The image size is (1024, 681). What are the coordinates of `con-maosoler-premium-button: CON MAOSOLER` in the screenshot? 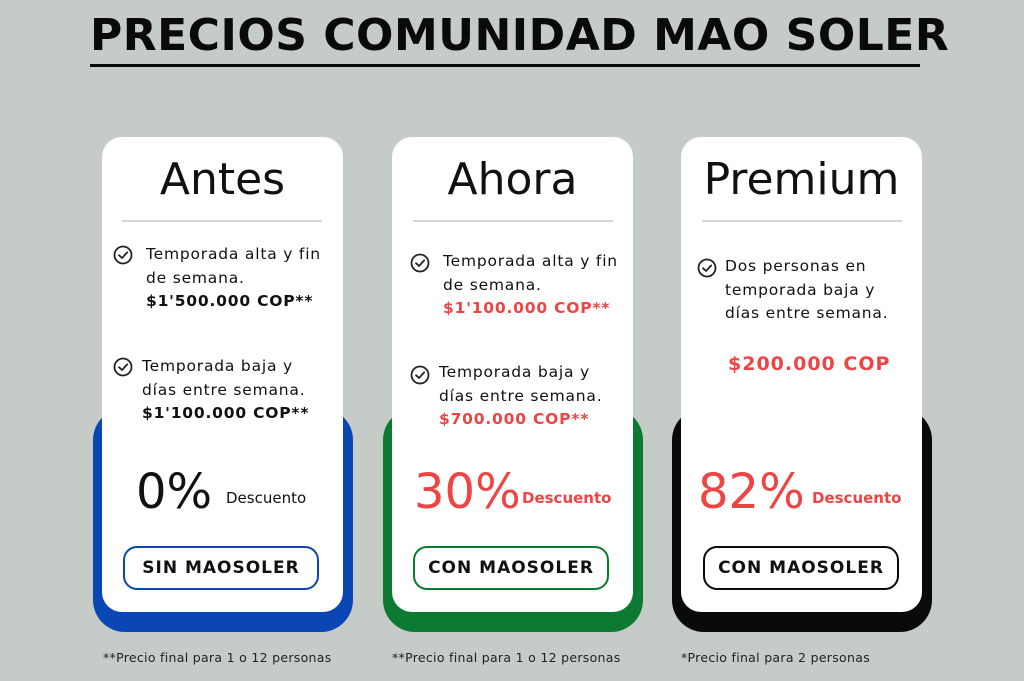 It's located at (801, 568).